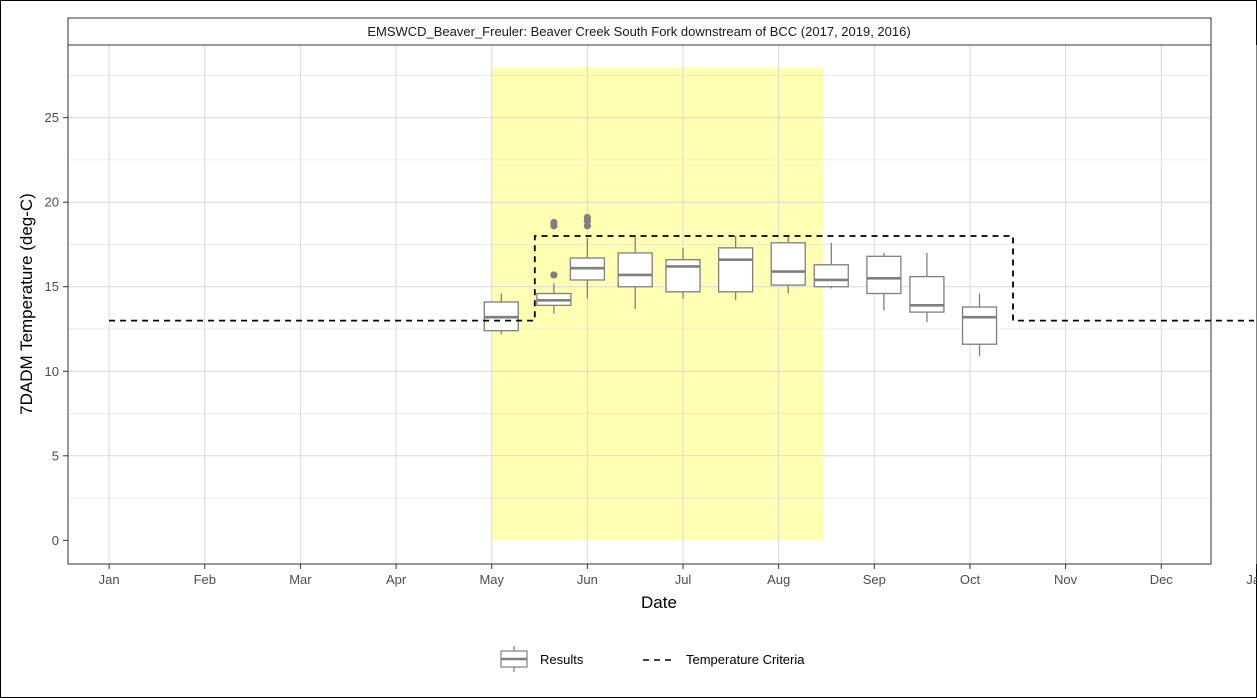 Image resolution: width=1257 pixels, height=698 pixels. Describe the element at coordinates (1162, 579) in the screenshot. I see `x-tick-label: Dec` at that location.